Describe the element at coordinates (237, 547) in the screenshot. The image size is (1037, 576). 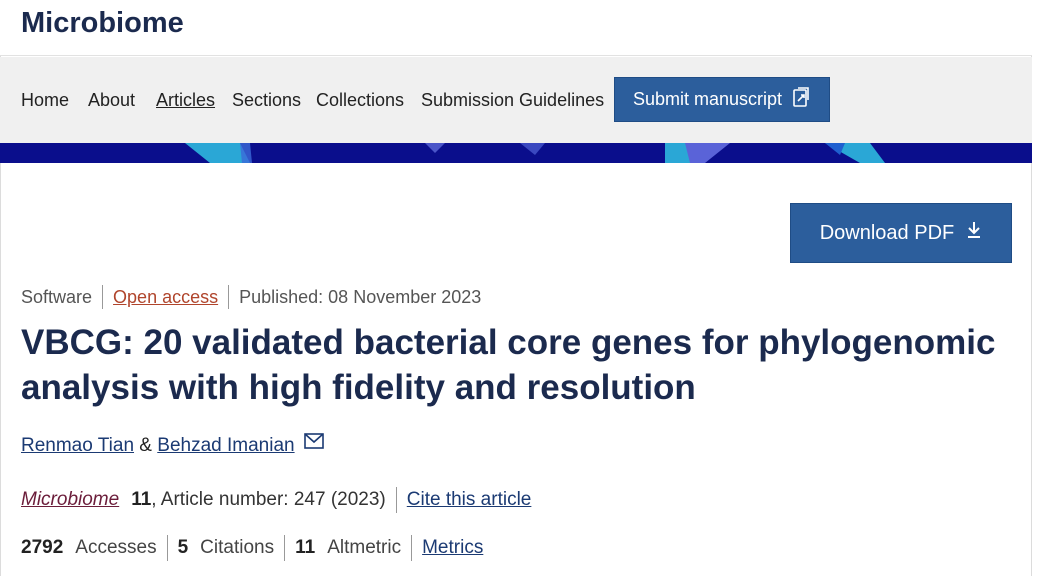
I see `citations-label: Citations` at that location.